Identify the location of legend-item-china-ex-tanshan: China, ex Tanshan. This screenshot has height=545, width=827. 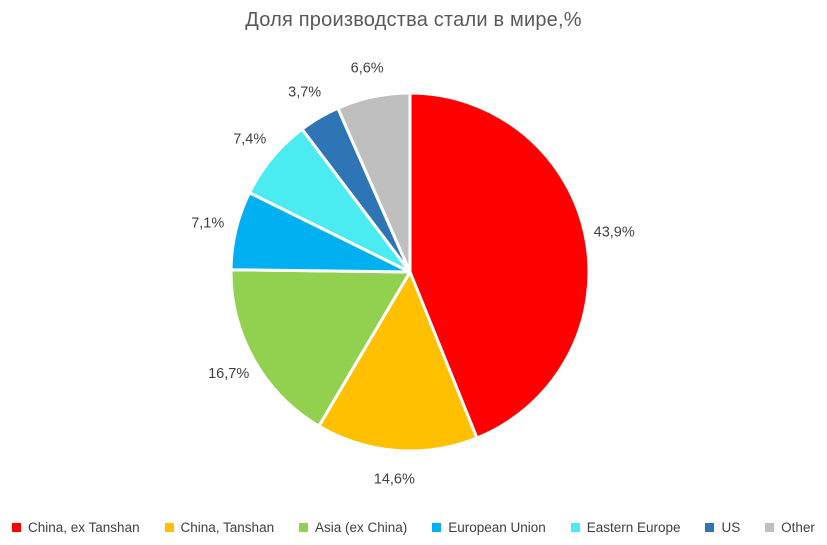
(76, 527).